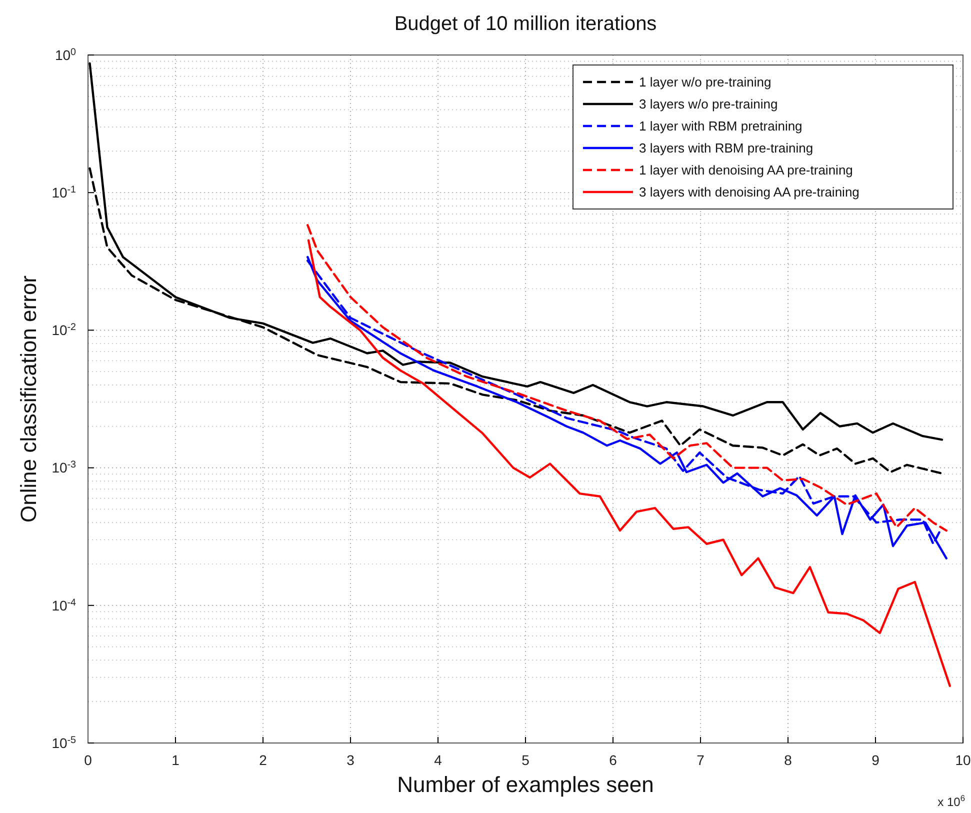  What do you see at coordinates (526, 760) in the screenshot?
I see `x-tick-label: 5` at bounding box center [526, 760].